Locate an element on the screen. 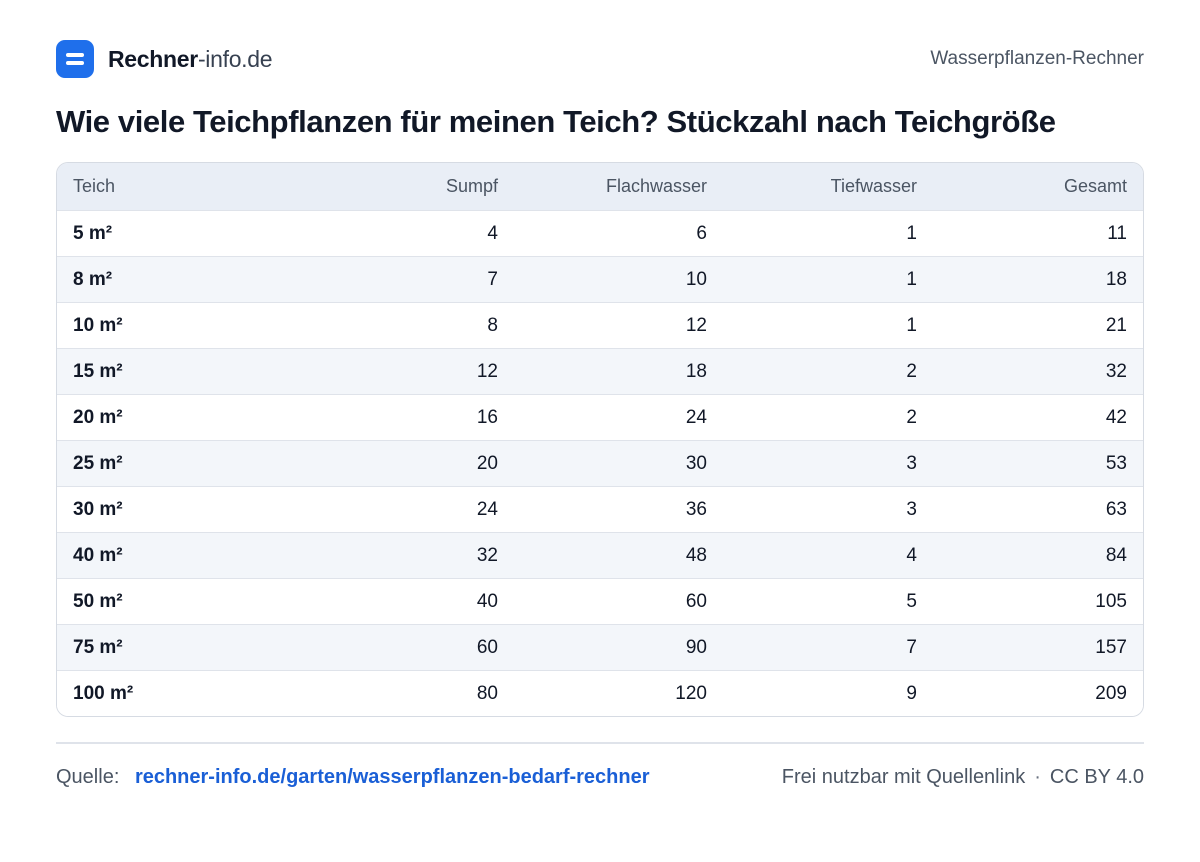  value-cell: 36 is located at coordinates (618, 509).